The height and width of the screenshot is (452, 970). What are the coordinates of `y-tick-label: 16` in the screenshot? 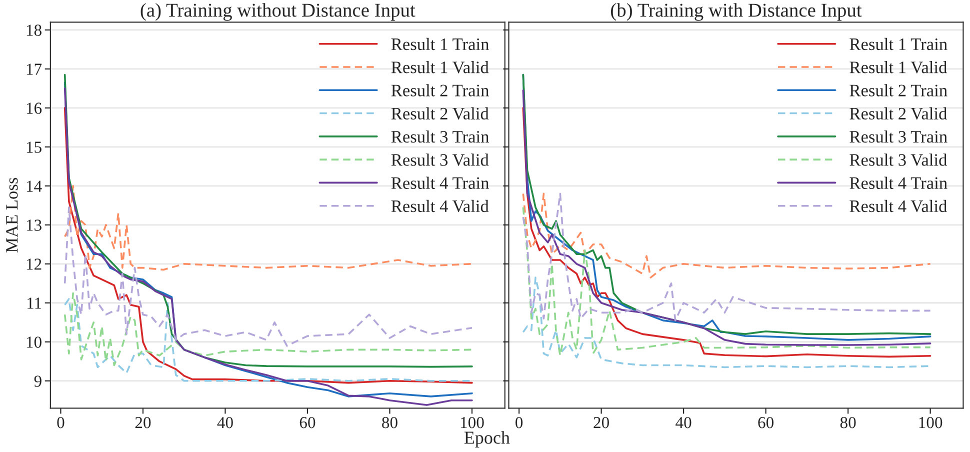 It's located at (34, 108).